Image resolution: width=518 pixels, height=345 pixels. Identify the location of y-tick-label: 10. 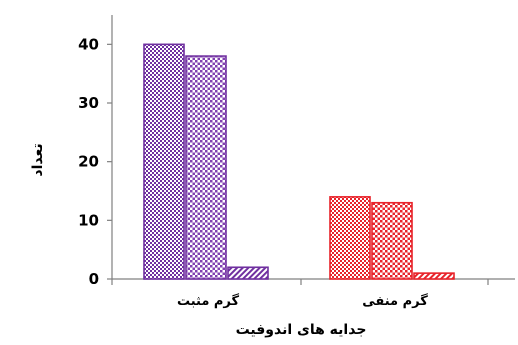
(88, 220).